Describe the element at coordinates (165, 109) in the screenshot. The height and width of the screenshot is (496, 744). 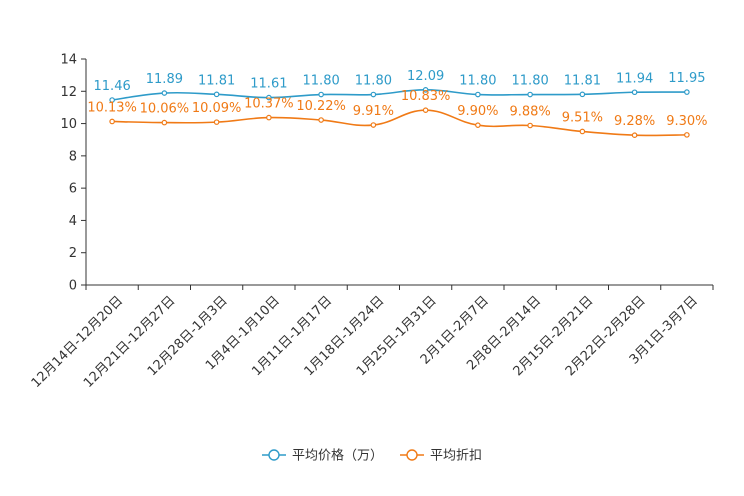
I see `data-label: 10.06%` at that location.